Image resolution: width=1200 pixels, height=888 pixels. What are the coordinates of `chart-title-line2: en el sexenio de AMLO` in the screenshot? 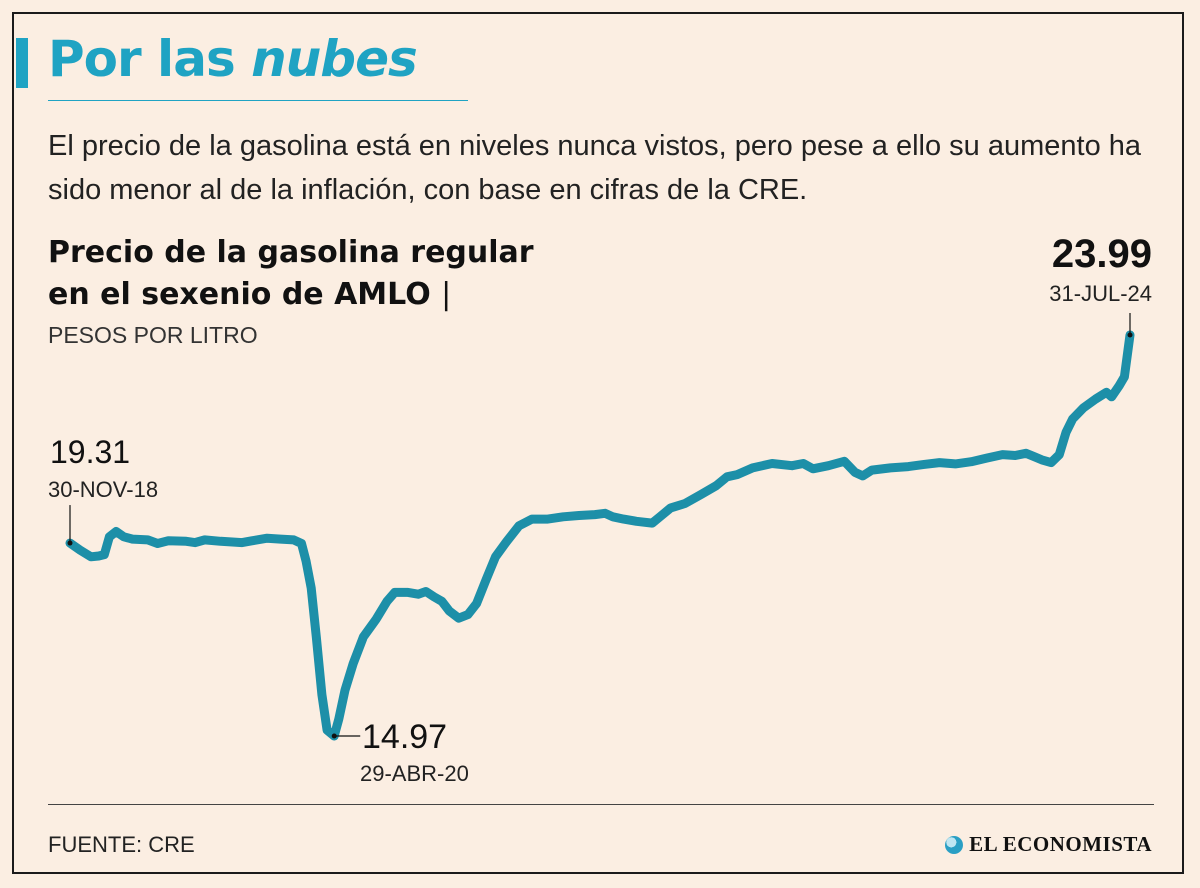 It's located at (239, 294).